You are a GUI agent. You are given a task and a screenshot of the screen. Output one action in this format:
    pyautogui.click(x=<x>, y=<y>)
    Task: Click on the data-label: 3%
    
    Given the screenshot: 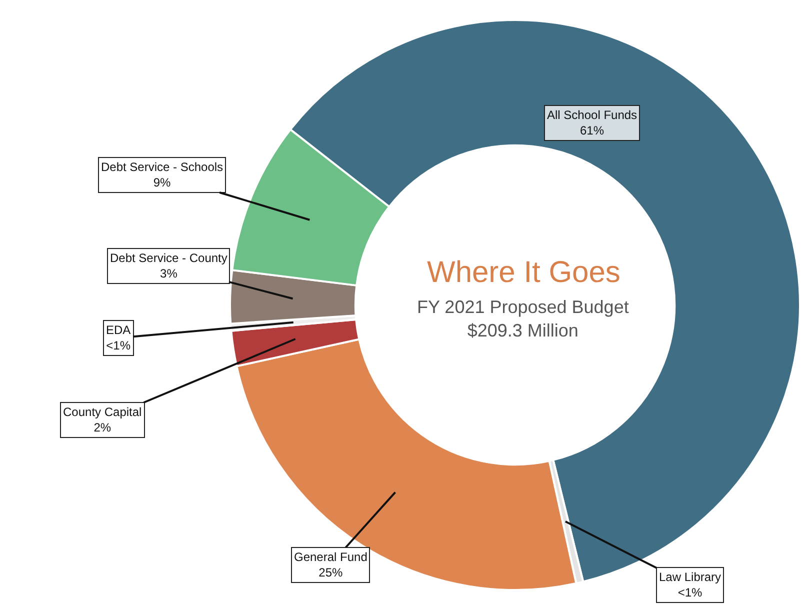 What is the action you would take?
    pyautogui.click(x=169, y=273)
    